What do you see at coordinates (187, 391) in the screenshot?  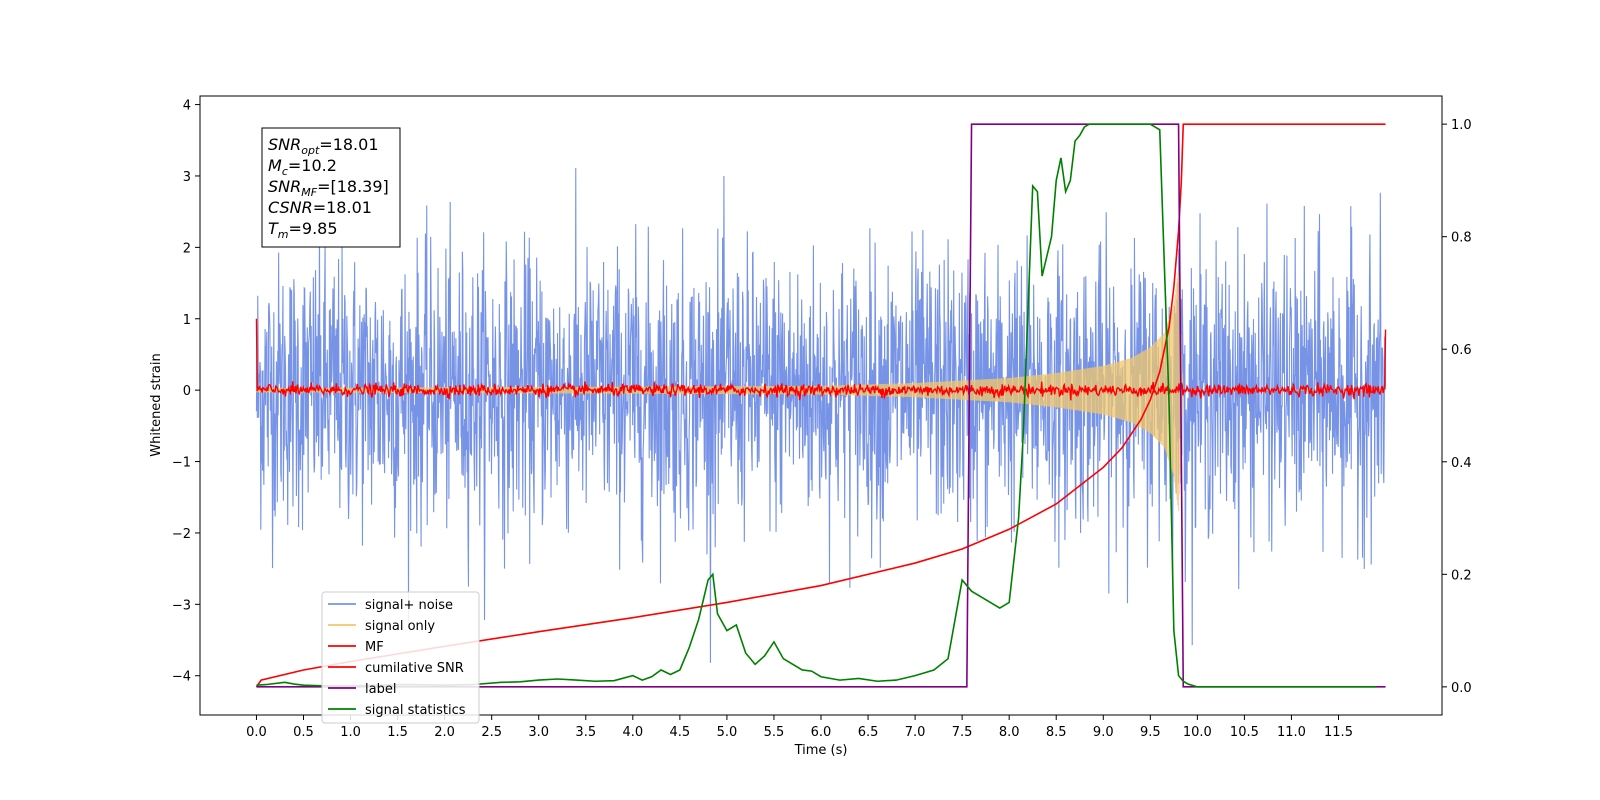 I see `y-tick-label: 0` at bounding box center [187, 391].